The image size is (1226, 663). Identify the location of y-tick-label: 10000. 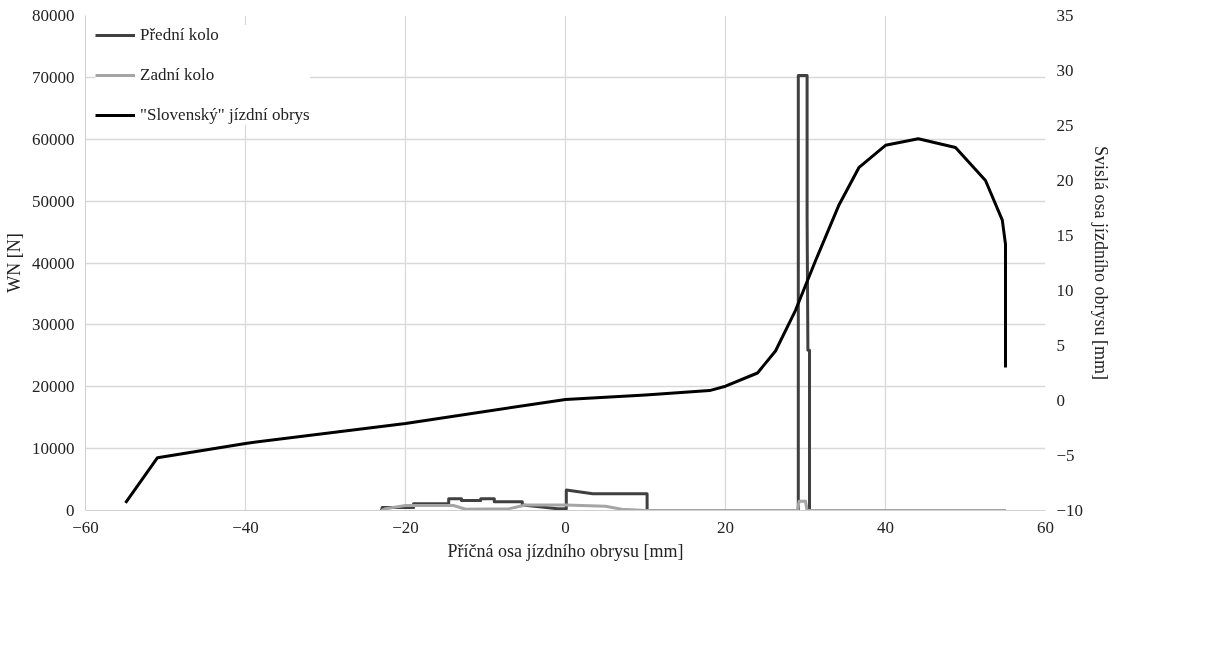
(53, 449).